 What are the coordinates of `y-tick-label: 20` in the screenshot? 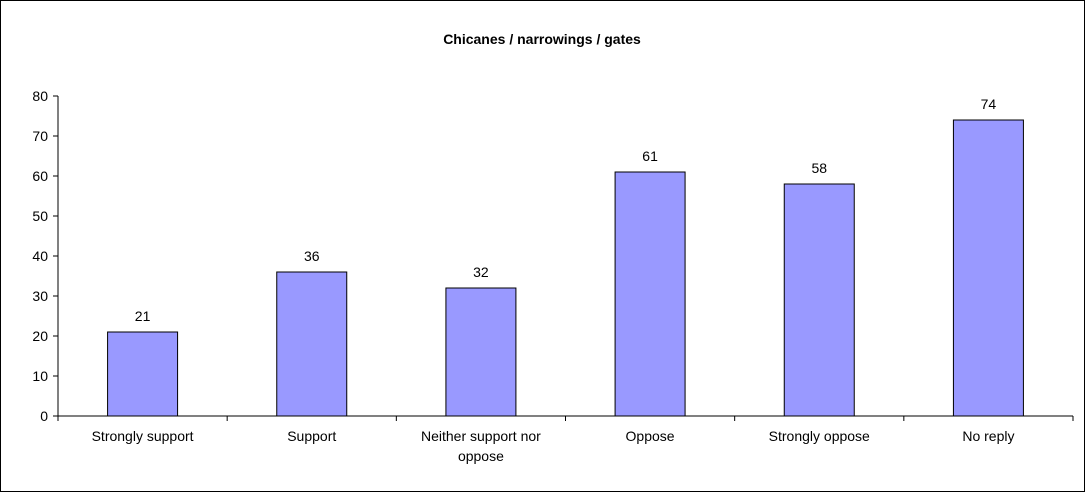 It's located at (40, 336).